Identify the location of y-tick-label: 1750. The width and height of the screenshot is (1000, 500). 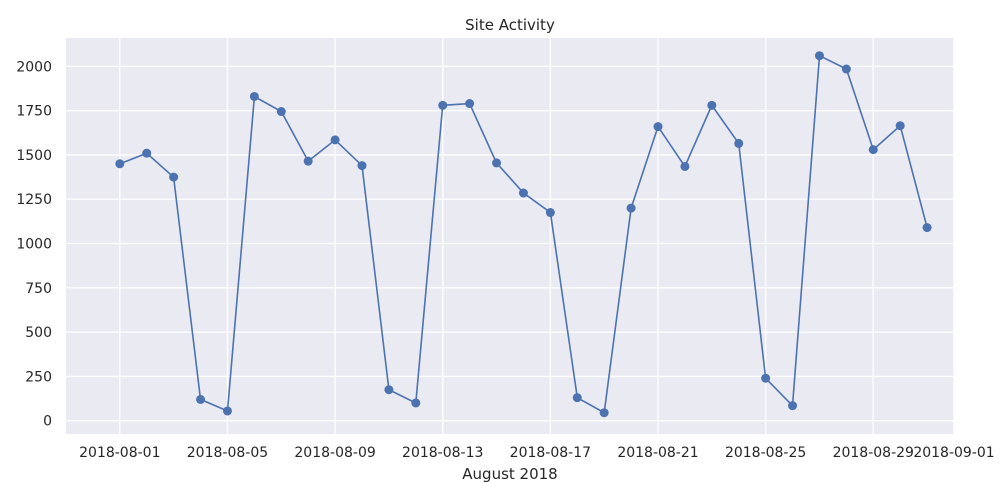
(34, 112).